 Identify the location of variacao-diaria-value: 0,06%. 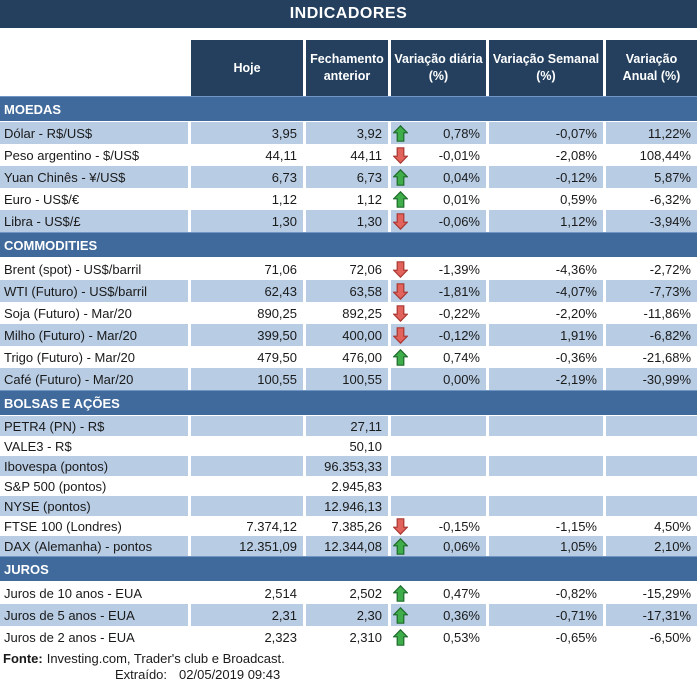
(461, 546).